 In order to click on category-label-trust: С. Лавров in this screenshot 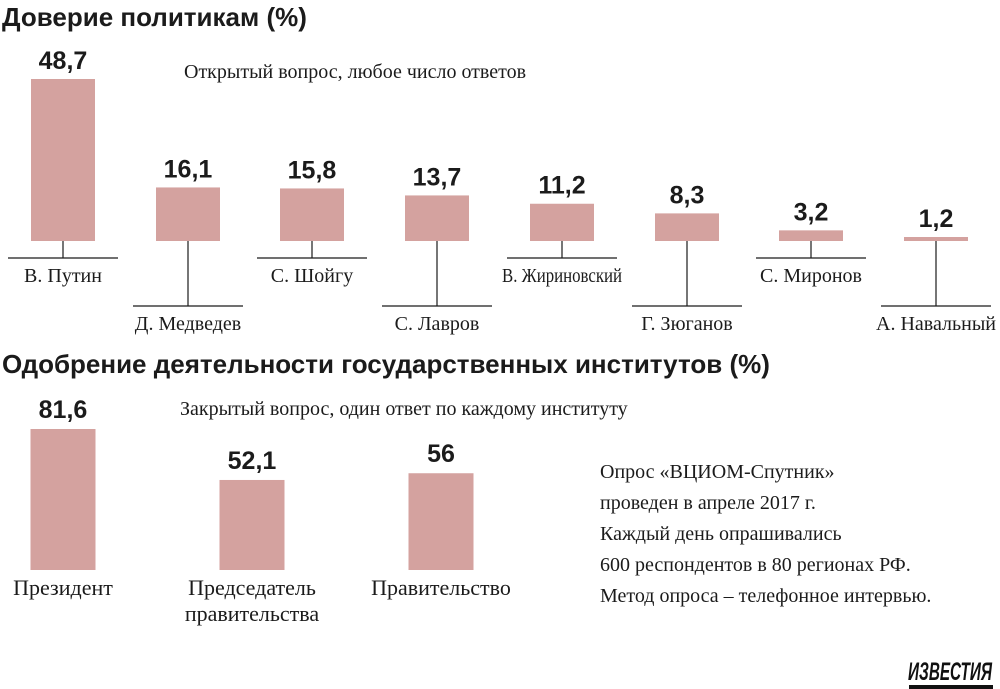, I will do `click(437, 324)`.